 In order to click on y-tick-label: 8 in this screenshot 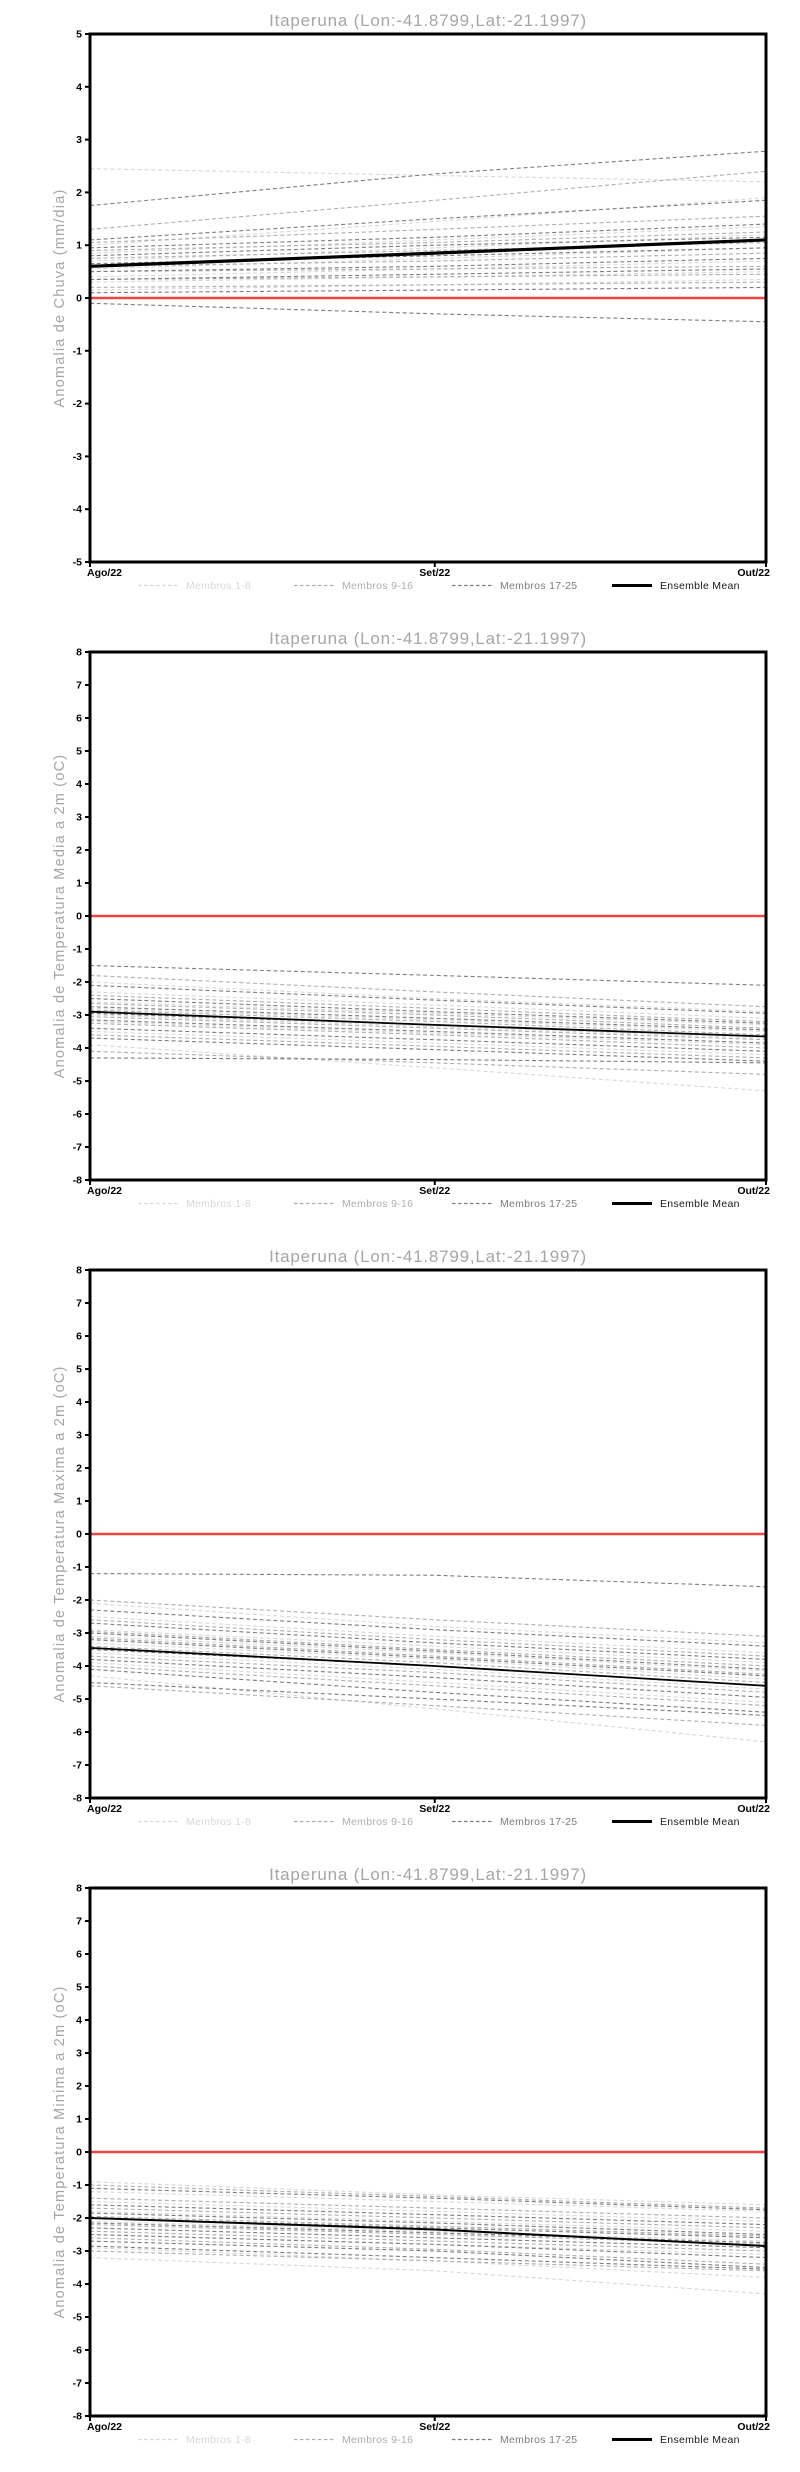, I will do `click(79, 1889)`.